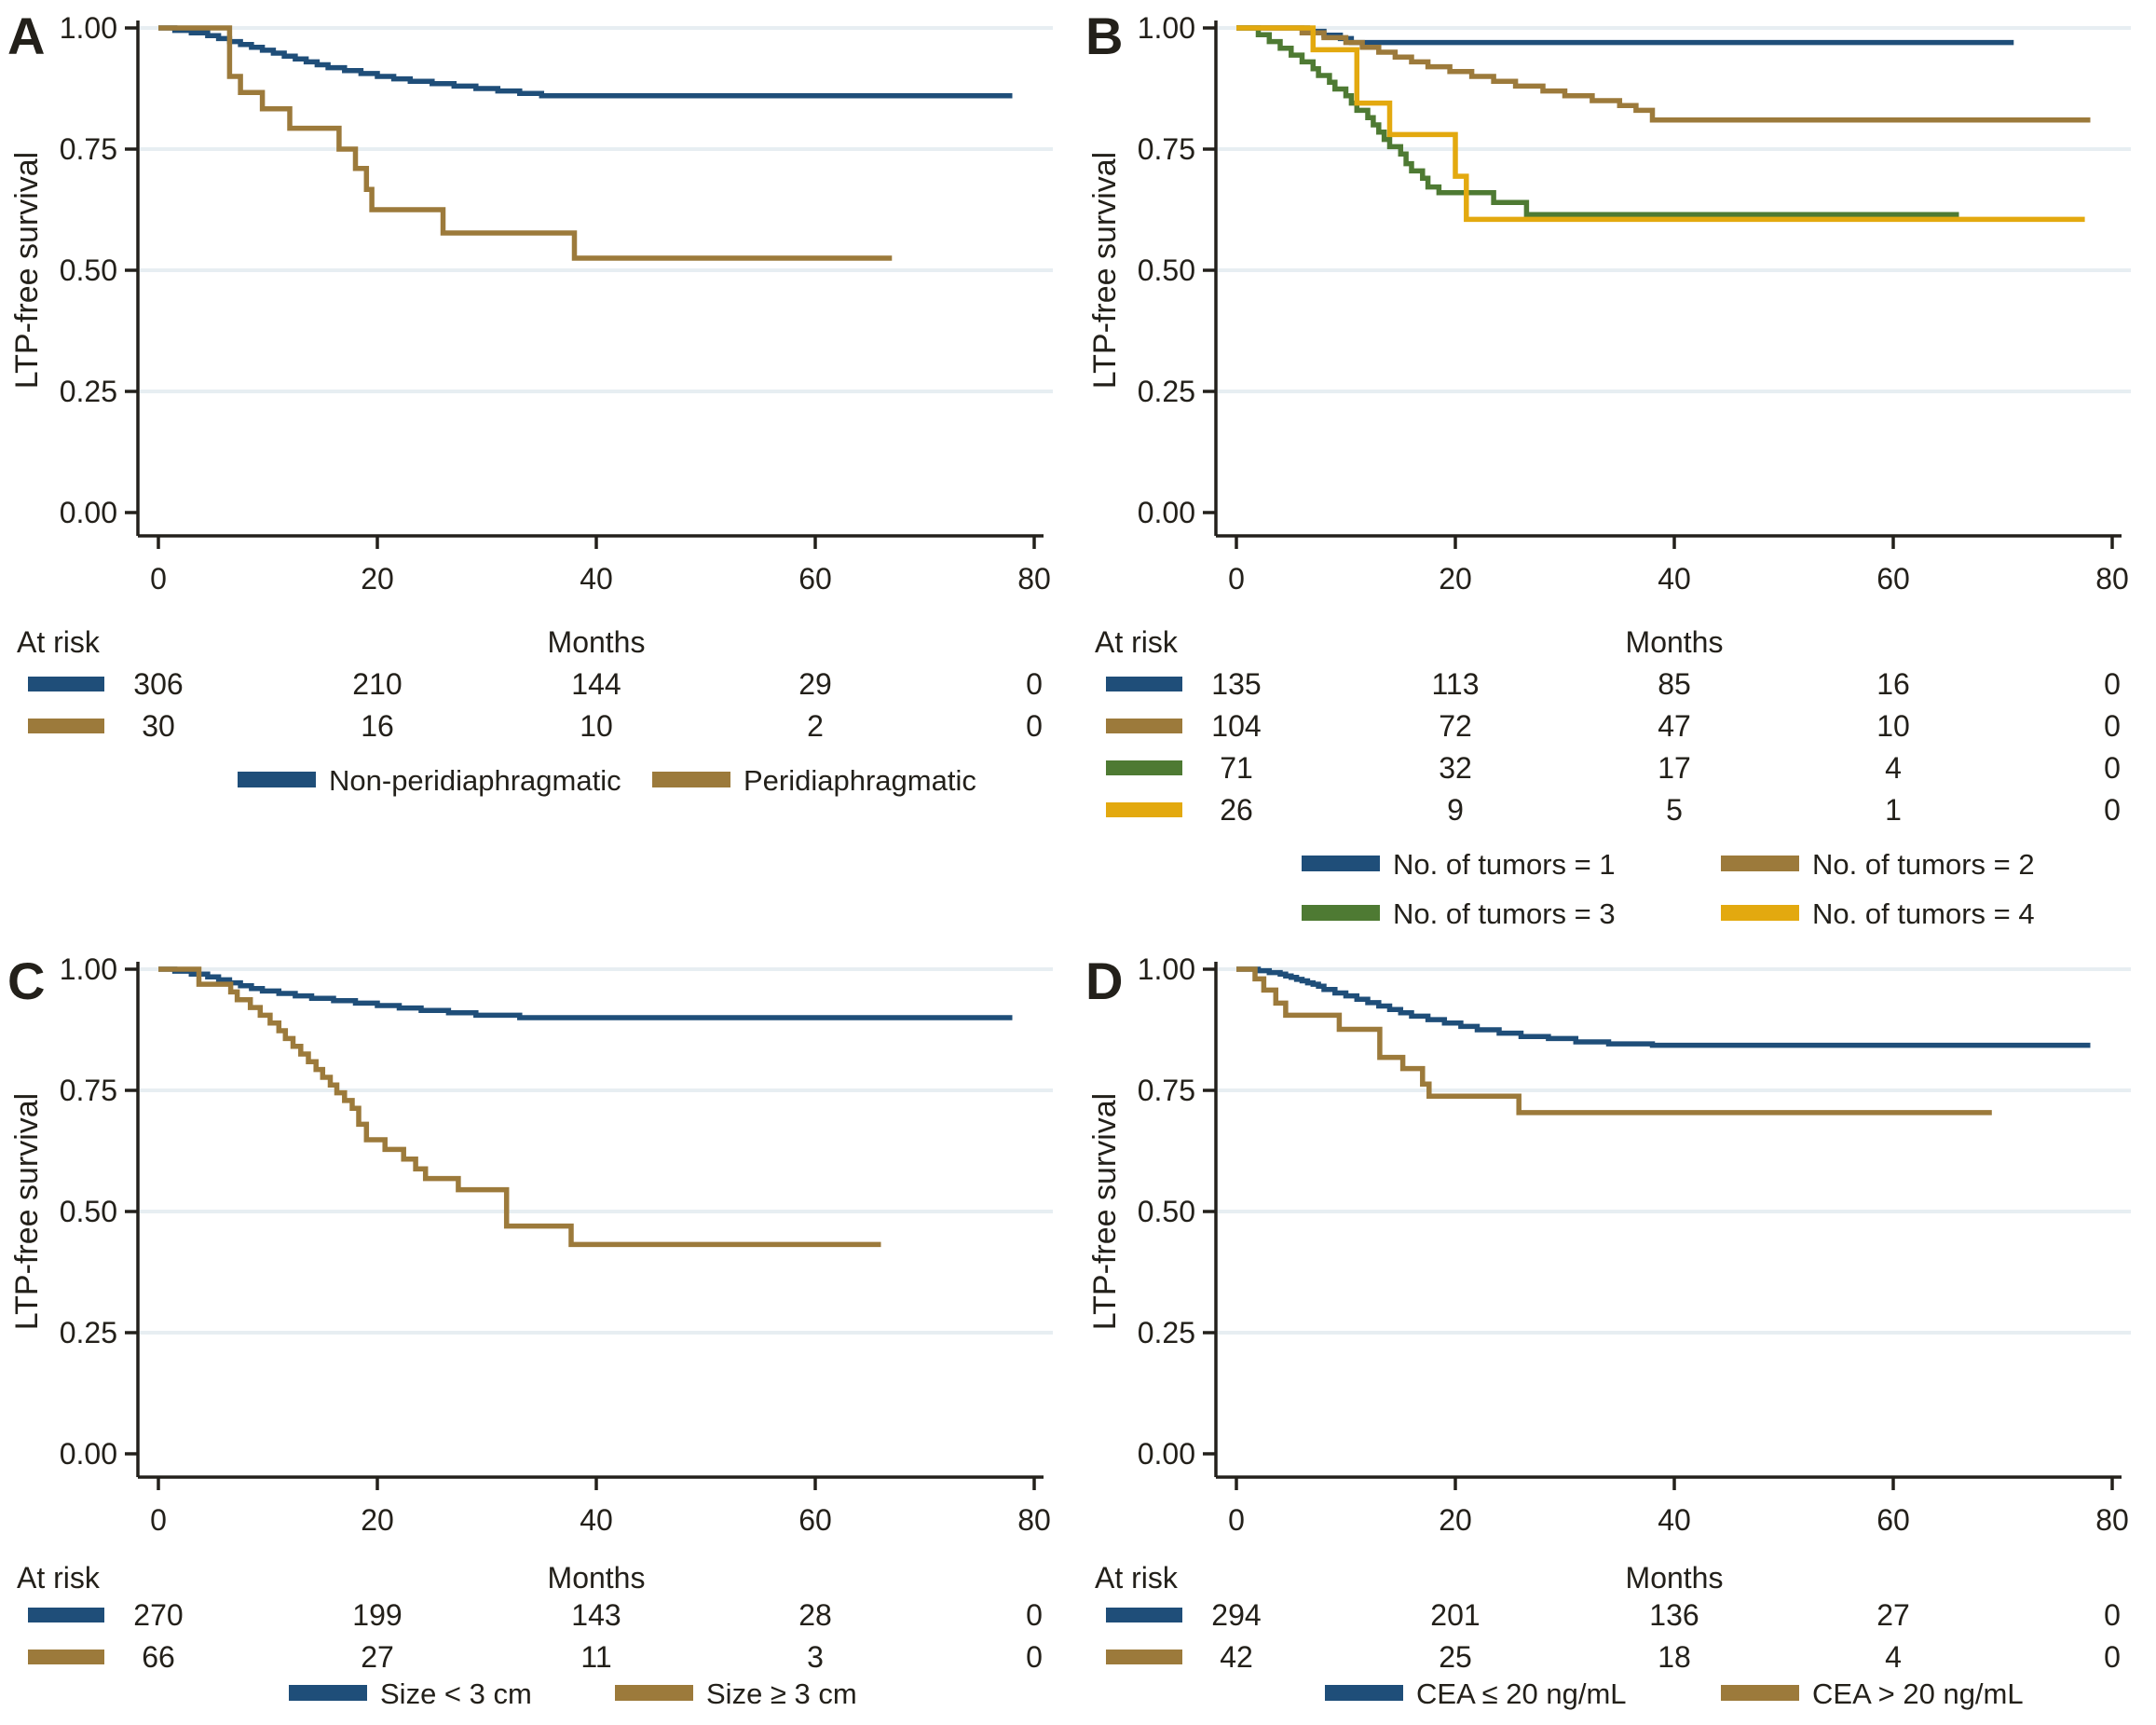 This screenshot has height=1725, width=2156. I want to click on legend-label: No. of tumors = 4, so click(1923, 913).